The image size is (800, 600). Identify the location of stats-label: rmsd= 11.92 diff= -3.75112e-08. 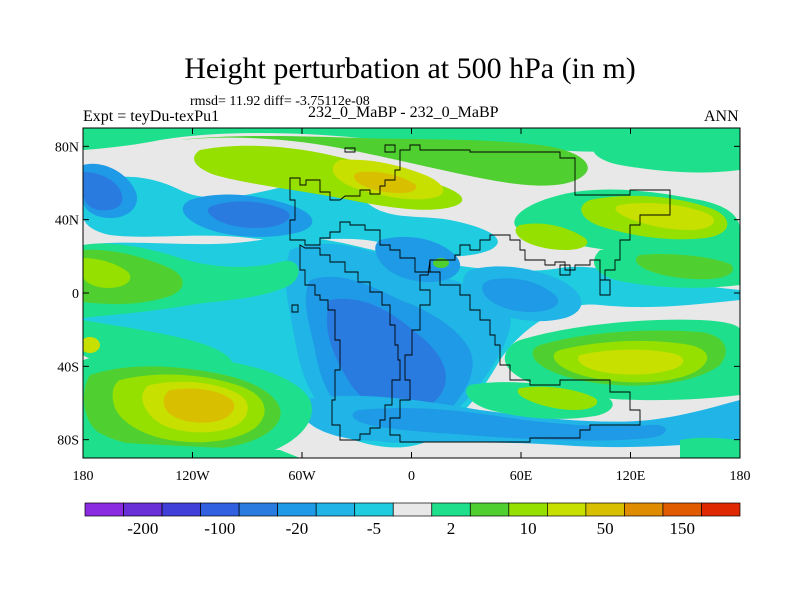
(280, 101).